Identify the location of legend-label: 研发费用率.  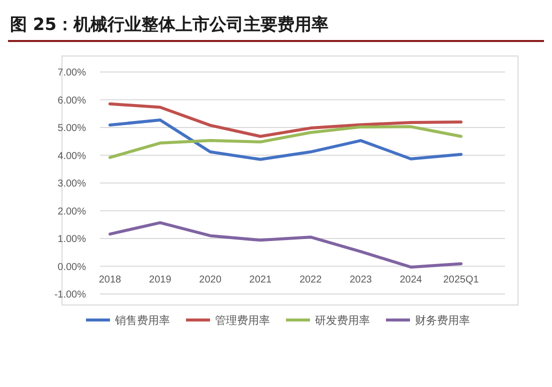
(342, 320).